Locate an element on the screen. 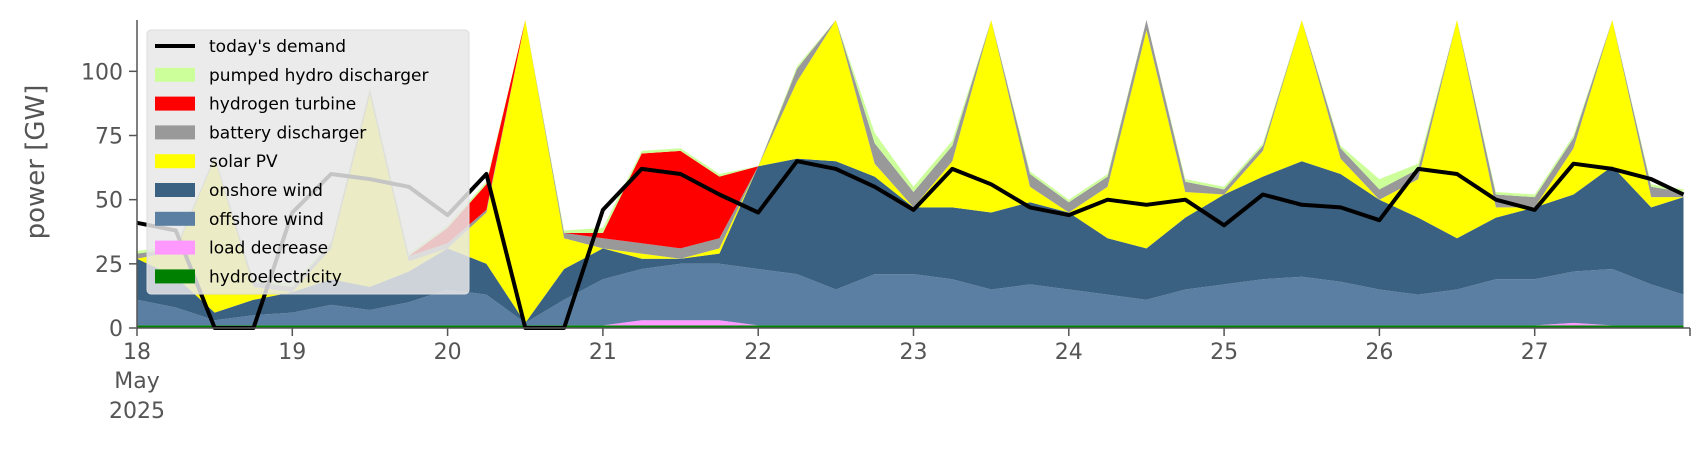  legend-label-onshore-wind: onshore wind is located at coordinates (266, 191).